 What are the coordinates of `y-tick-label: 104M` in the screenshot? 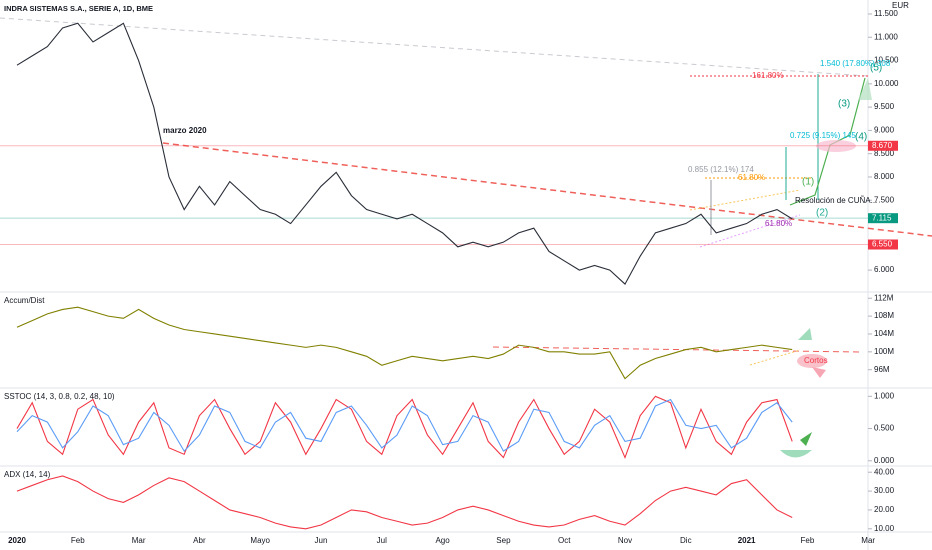 It's located at (884, 333).